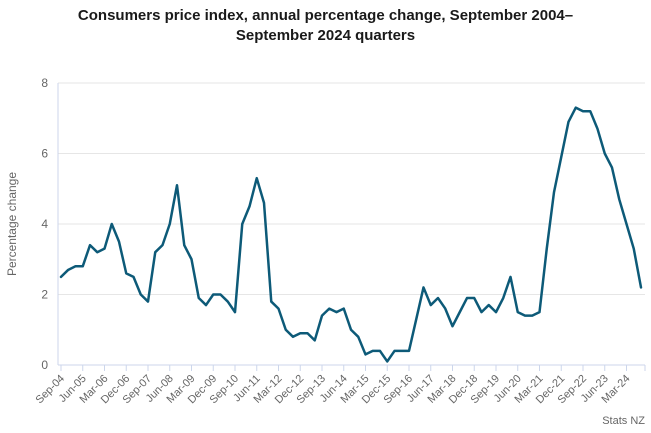 Image resolution: width=651 pixels, height=433 pixels. Describe the element at coordinates (44, 295) in the screenshot. I see `y-tick-label: 2` at that location.